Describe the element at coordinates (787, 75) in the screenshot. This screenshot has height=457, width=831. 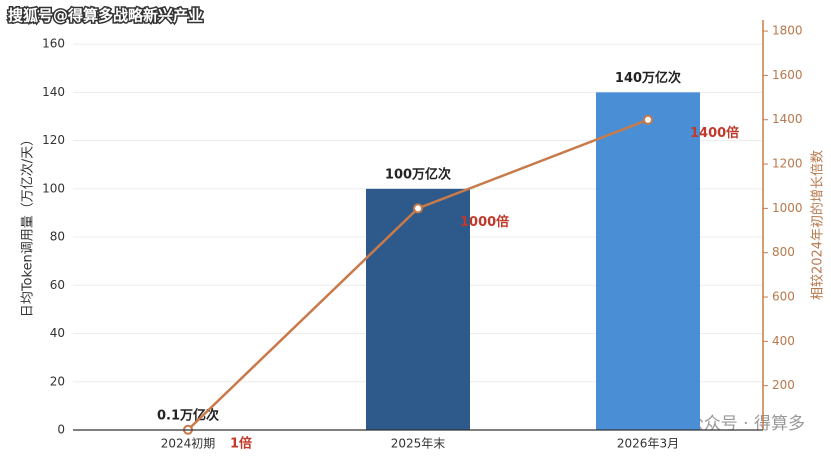
I see `y2-tick-label: 1600` at that location.